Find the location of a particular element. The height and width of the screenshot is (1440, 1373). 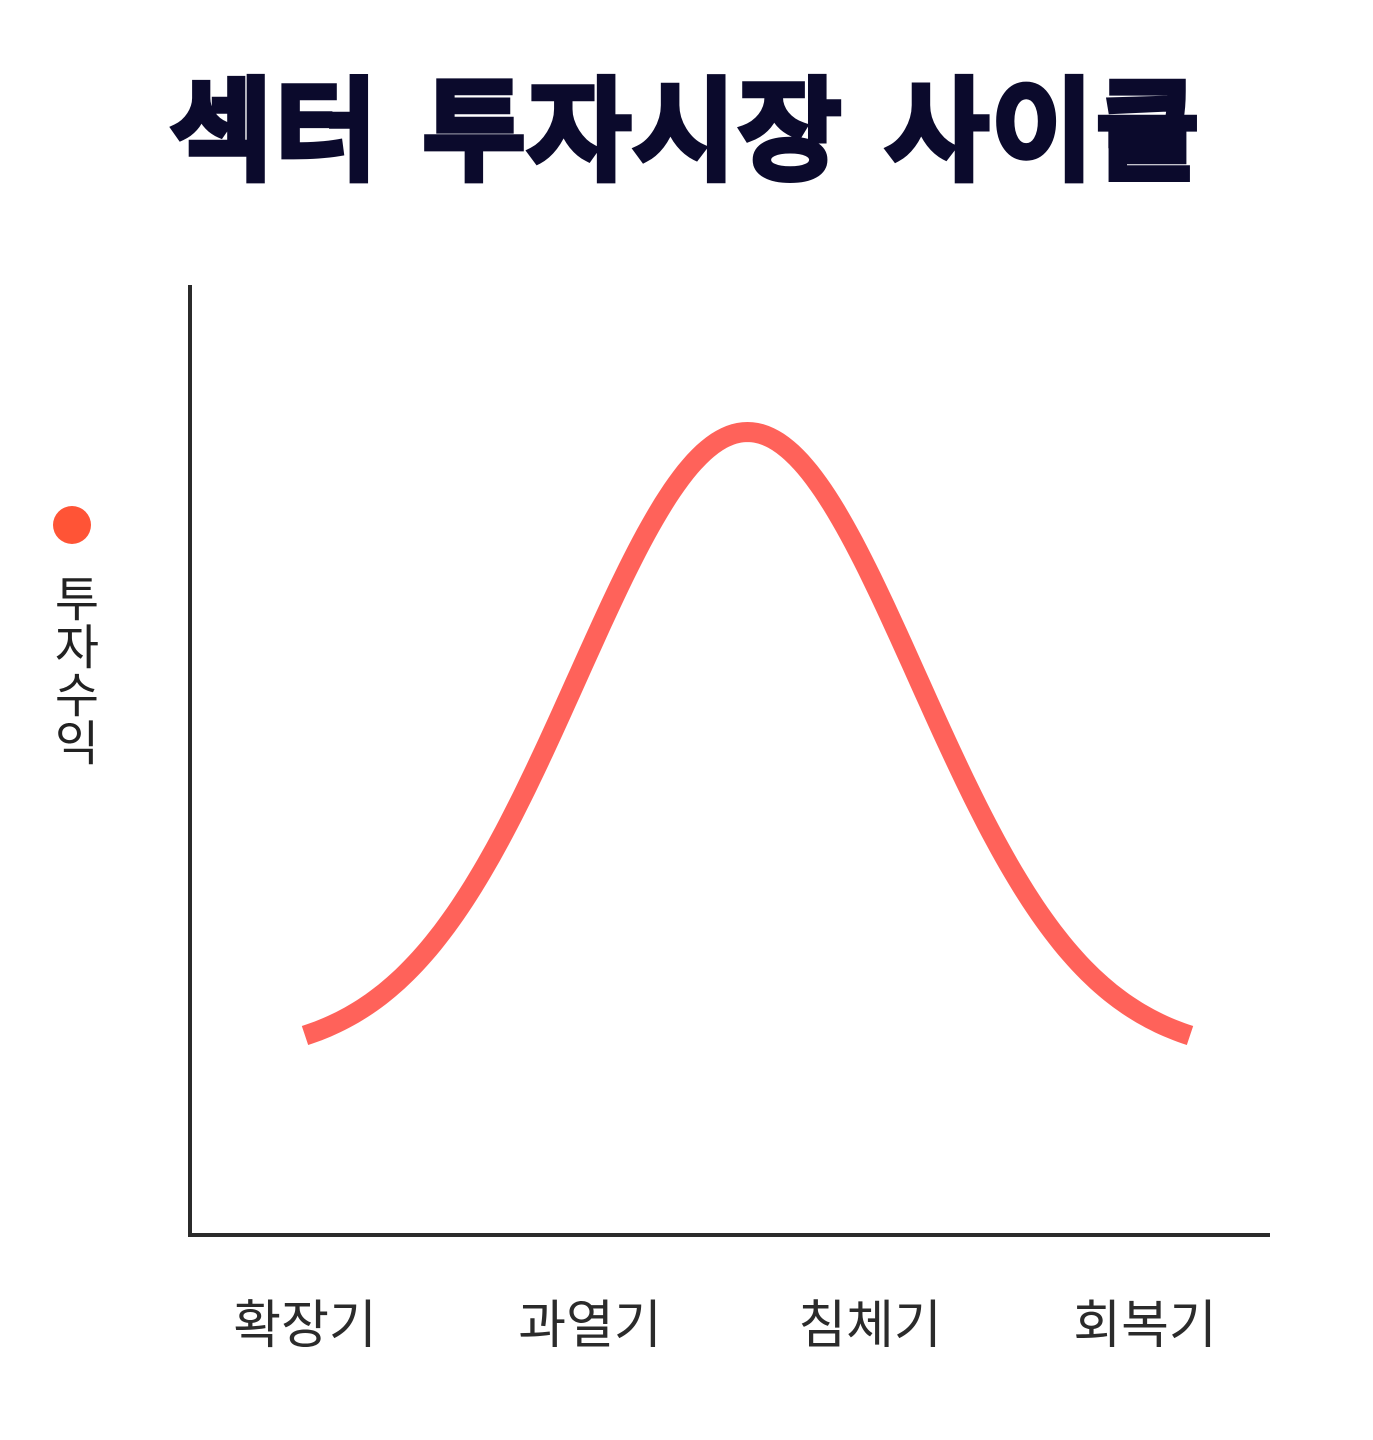

x-tick-label: 과열기 is located at coordinates (590, 1326).